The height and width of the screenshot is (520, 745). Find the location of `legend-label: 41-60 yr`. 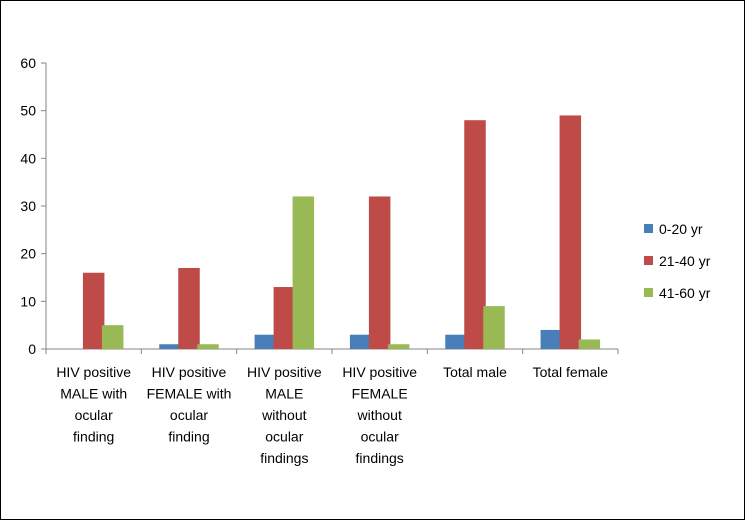

legend-label: 41-60 yr is located at coordinates (685, 293).